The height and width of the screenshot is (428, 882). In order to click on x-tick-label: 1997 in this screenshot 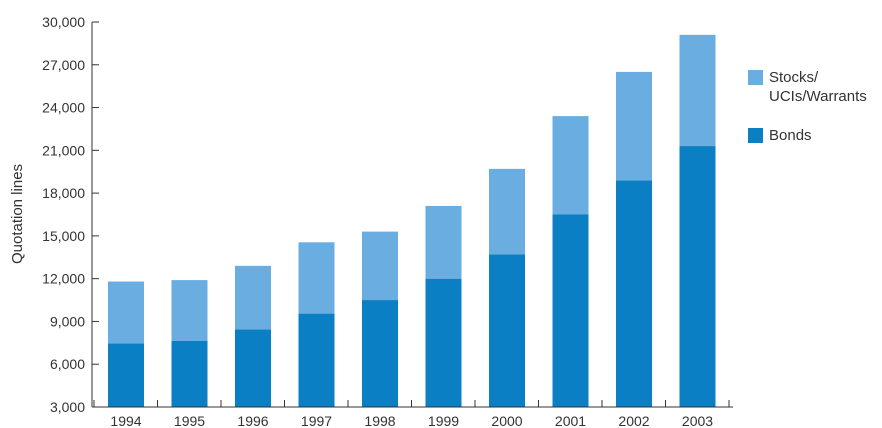, I will do `click(316, 420)`.